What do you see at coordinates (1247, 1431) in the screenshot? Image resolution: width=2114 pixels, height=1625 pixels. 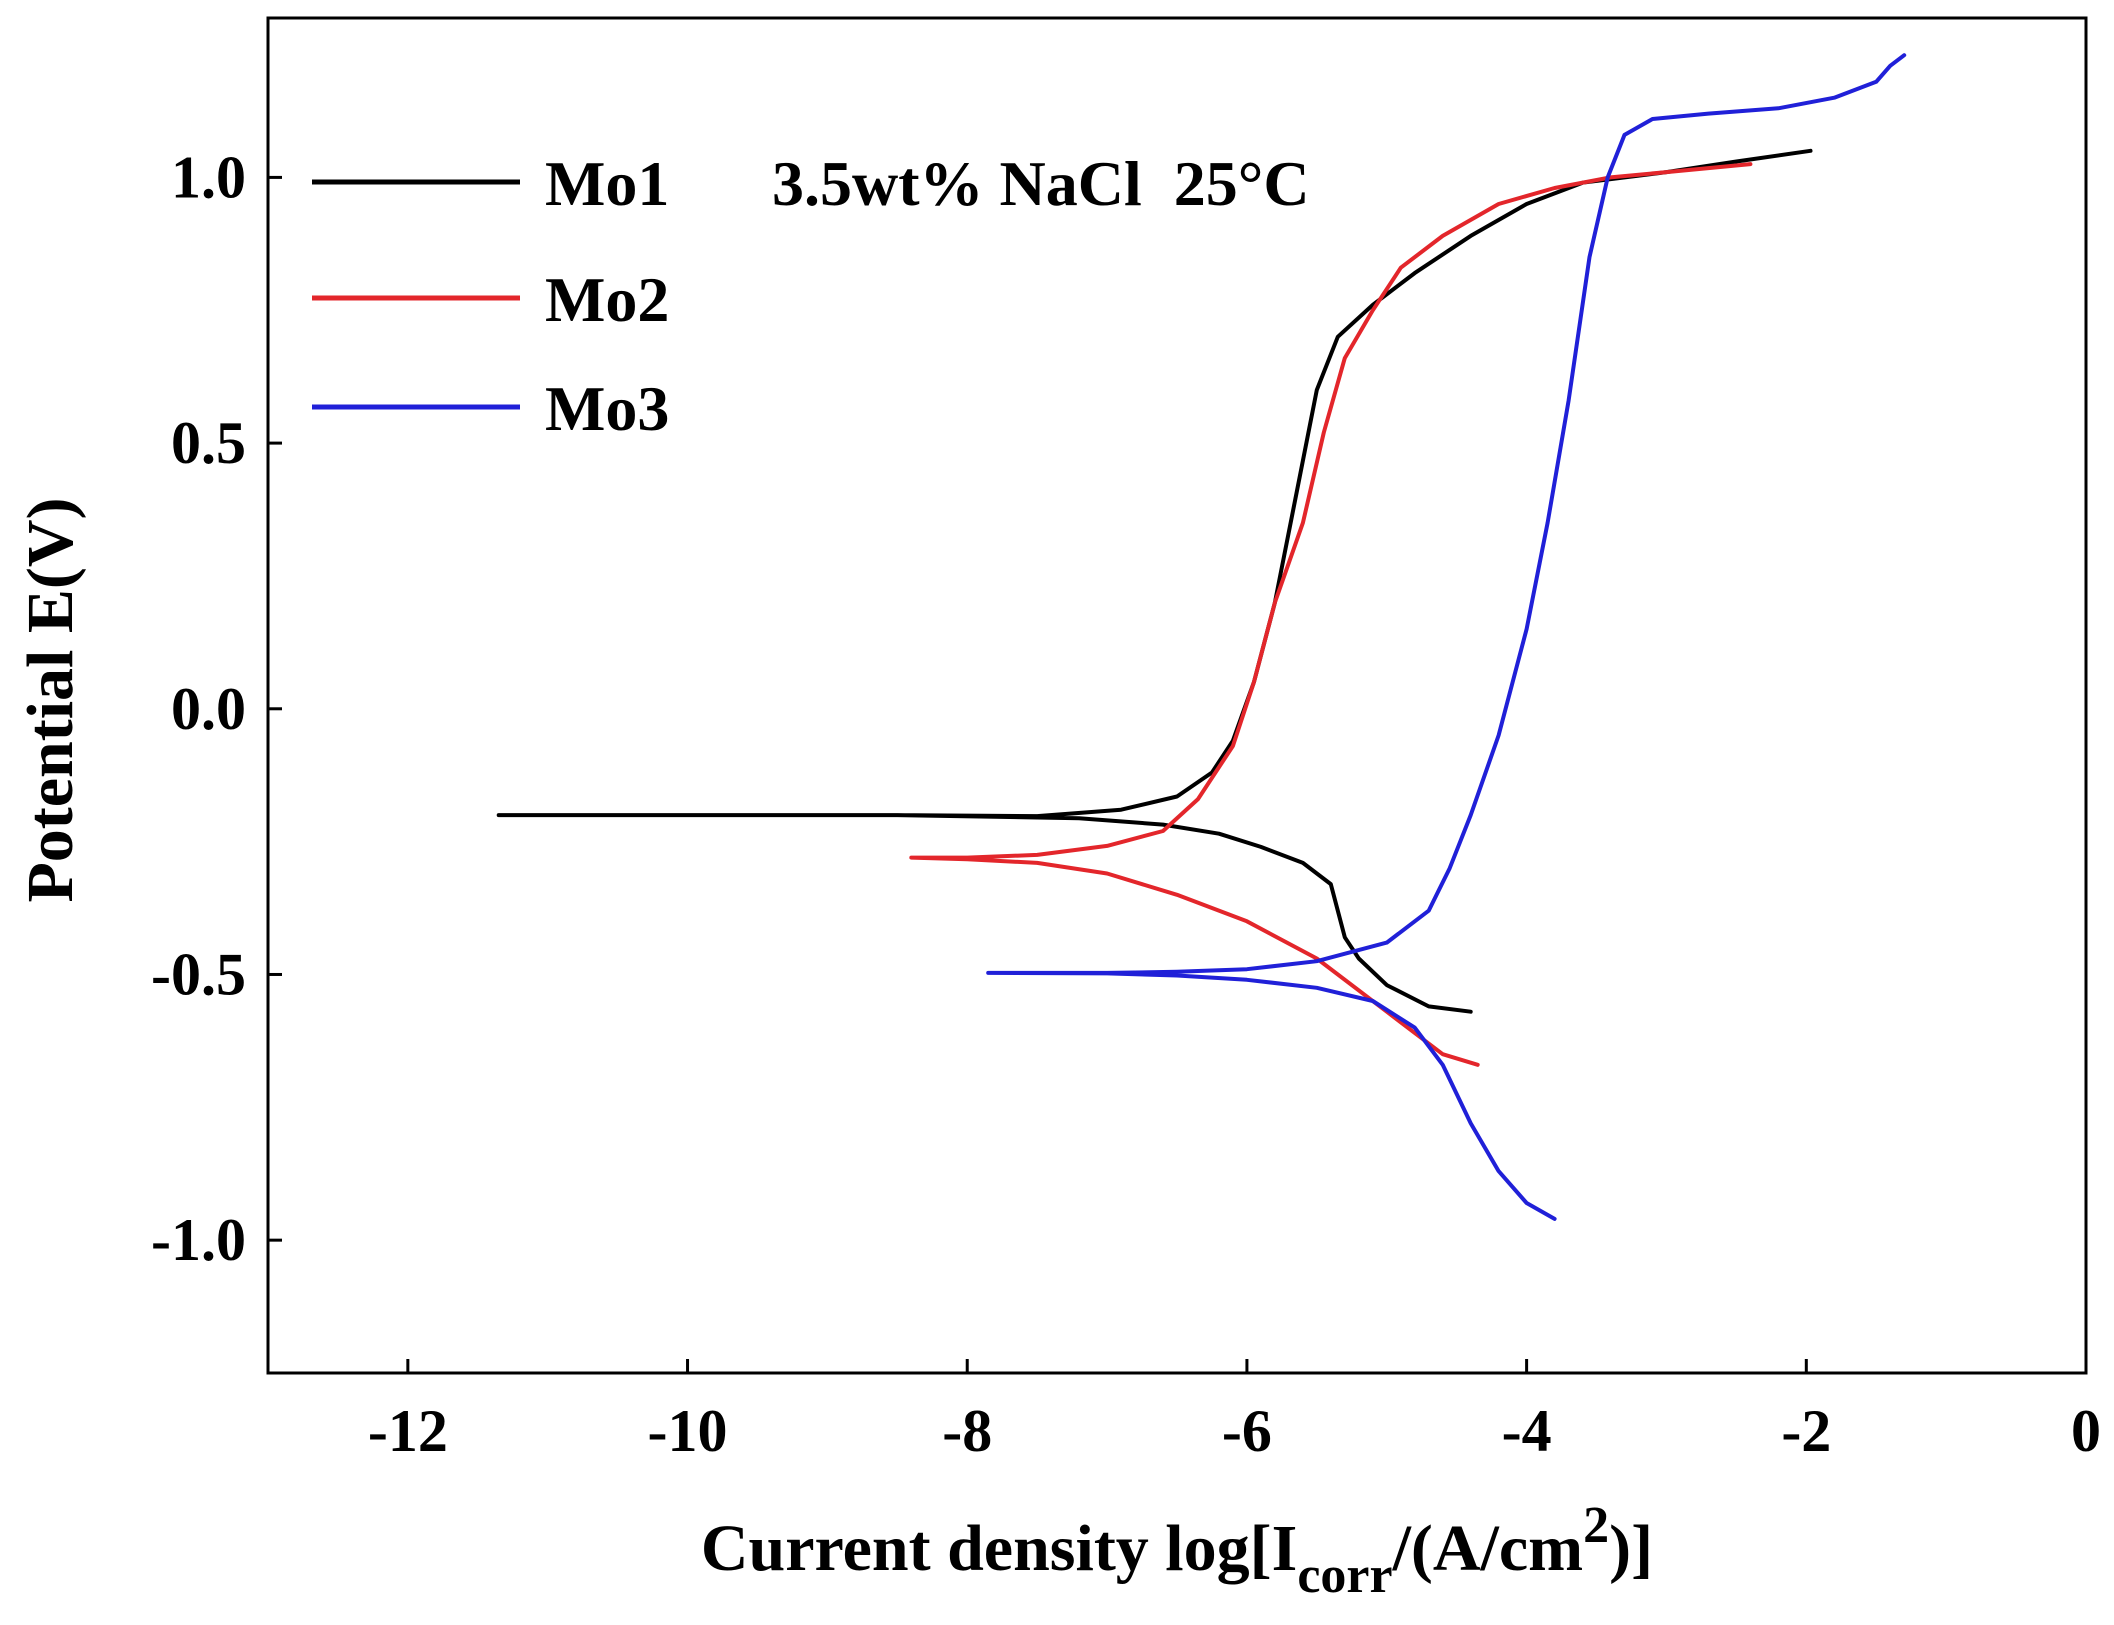 I see `x-tick-label: -6` at bounding box center [1247, 1431].